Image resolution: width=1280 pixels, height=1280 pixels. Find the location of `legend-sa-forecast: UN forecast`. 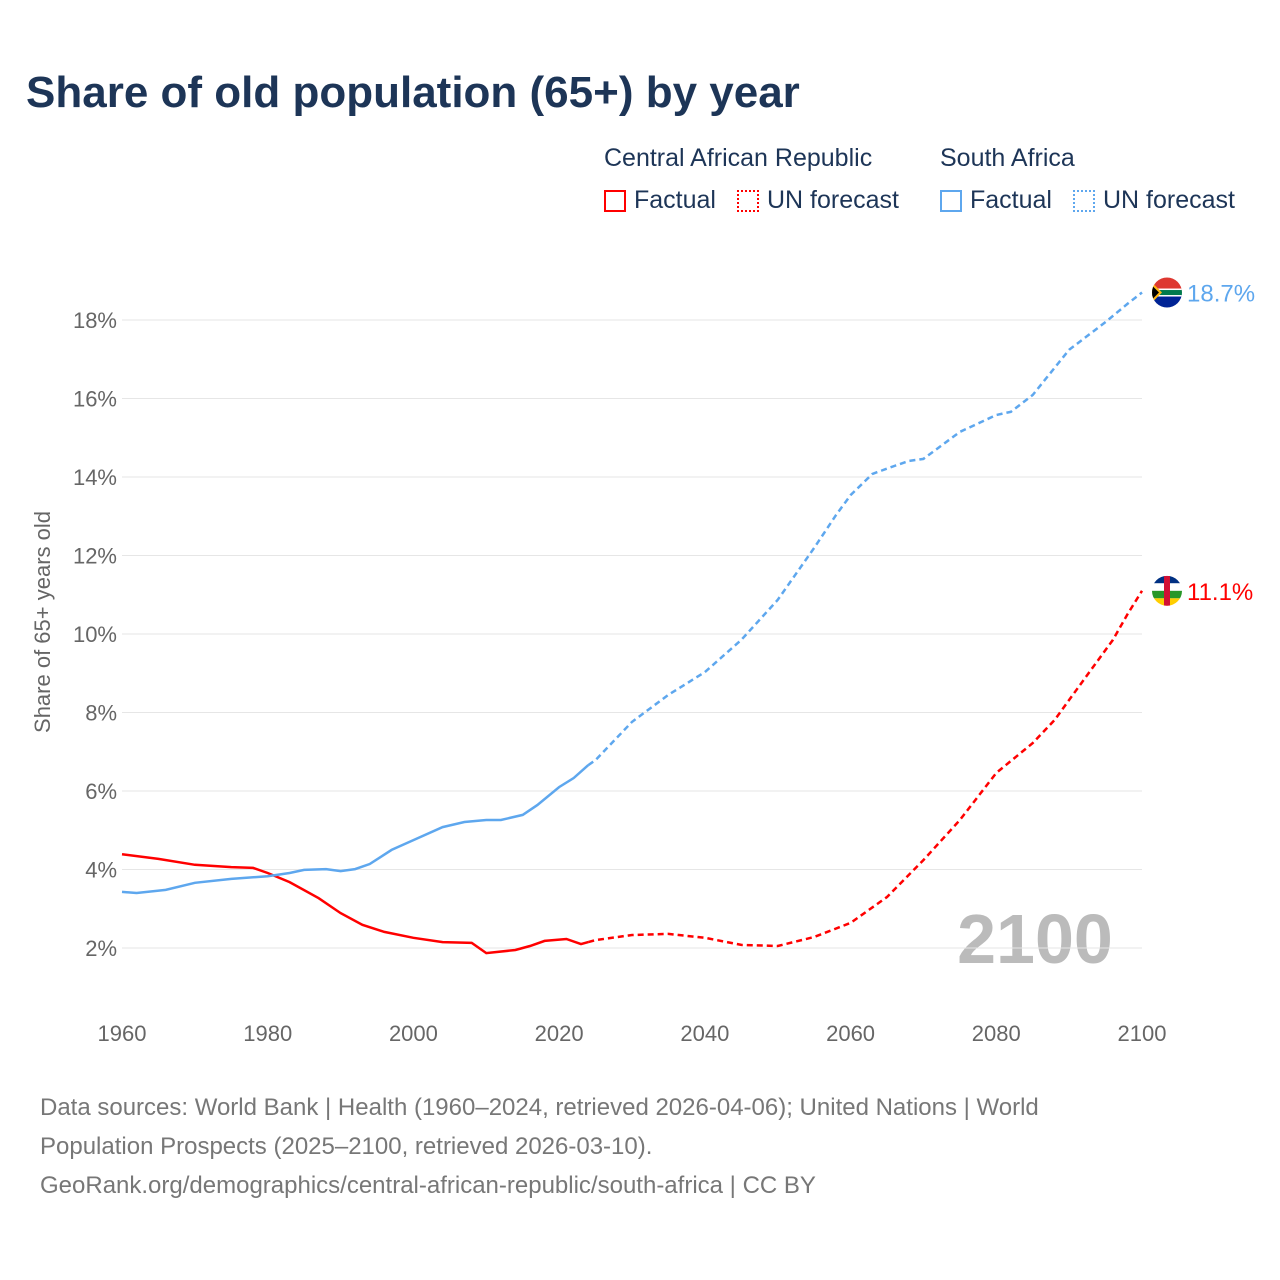

legend-sa-forecast: UN forecast is located at coordinates (1154, 200).